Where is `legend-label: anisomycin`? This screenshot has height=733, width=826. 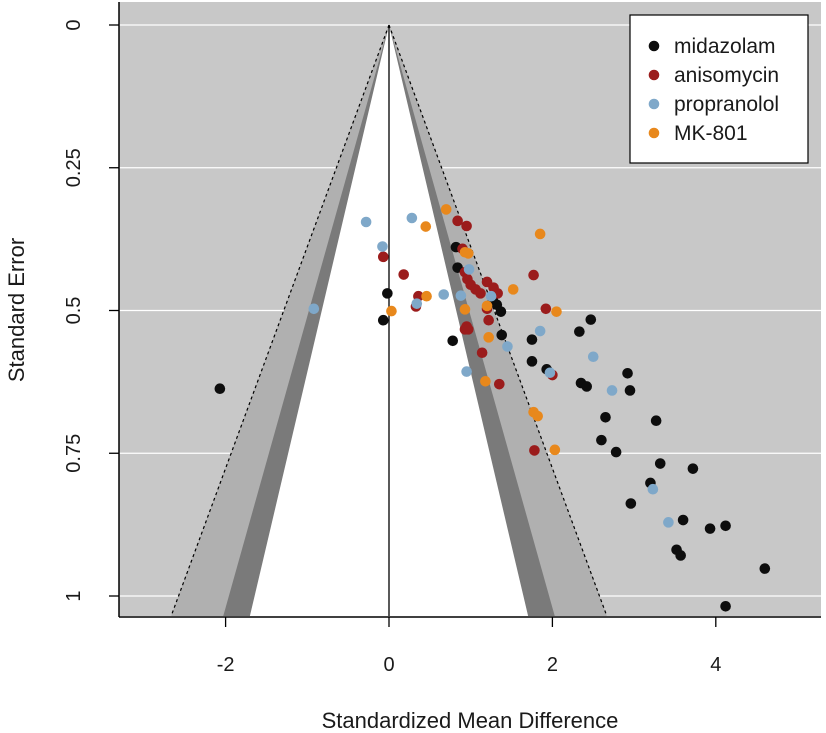
legend-label: anisomycin is located at coordinates (726, 75).